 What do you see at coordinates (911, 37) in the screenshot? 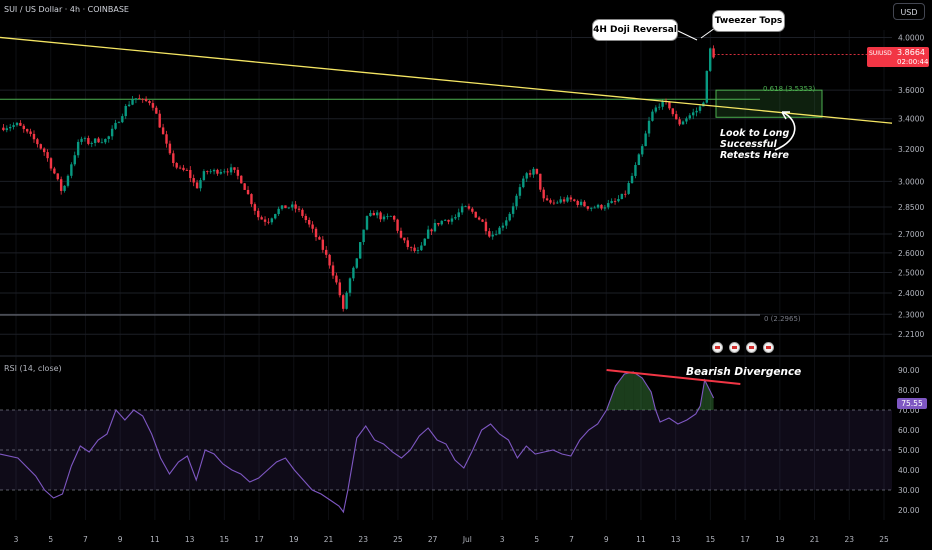
I see `price-axis-tick: 4.0000` at bounding box center [911, 37].